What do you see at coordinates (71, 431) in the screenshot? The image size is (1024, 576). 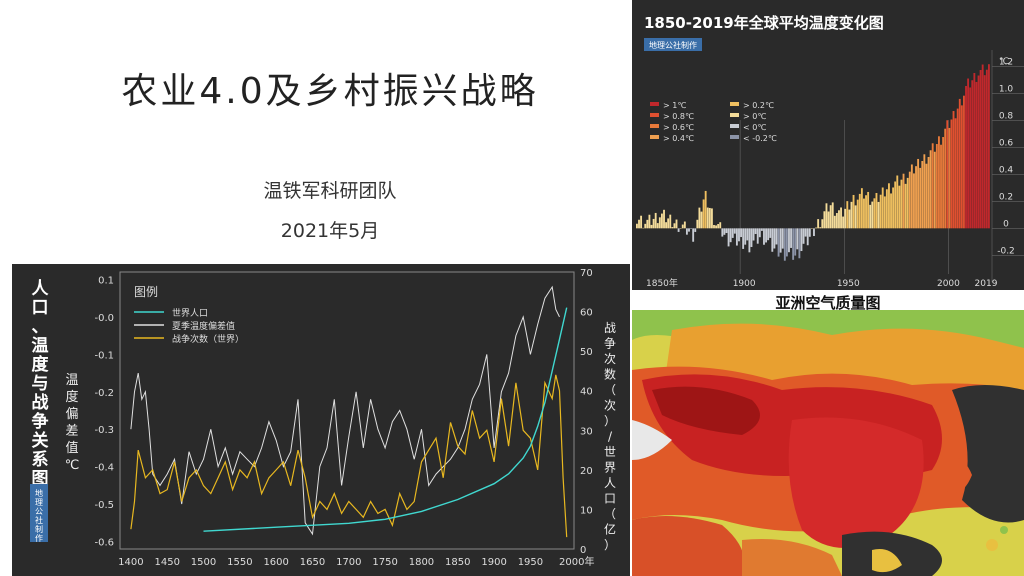 I see `left-axis-label-char: 差` at bounding box center [71, 431].